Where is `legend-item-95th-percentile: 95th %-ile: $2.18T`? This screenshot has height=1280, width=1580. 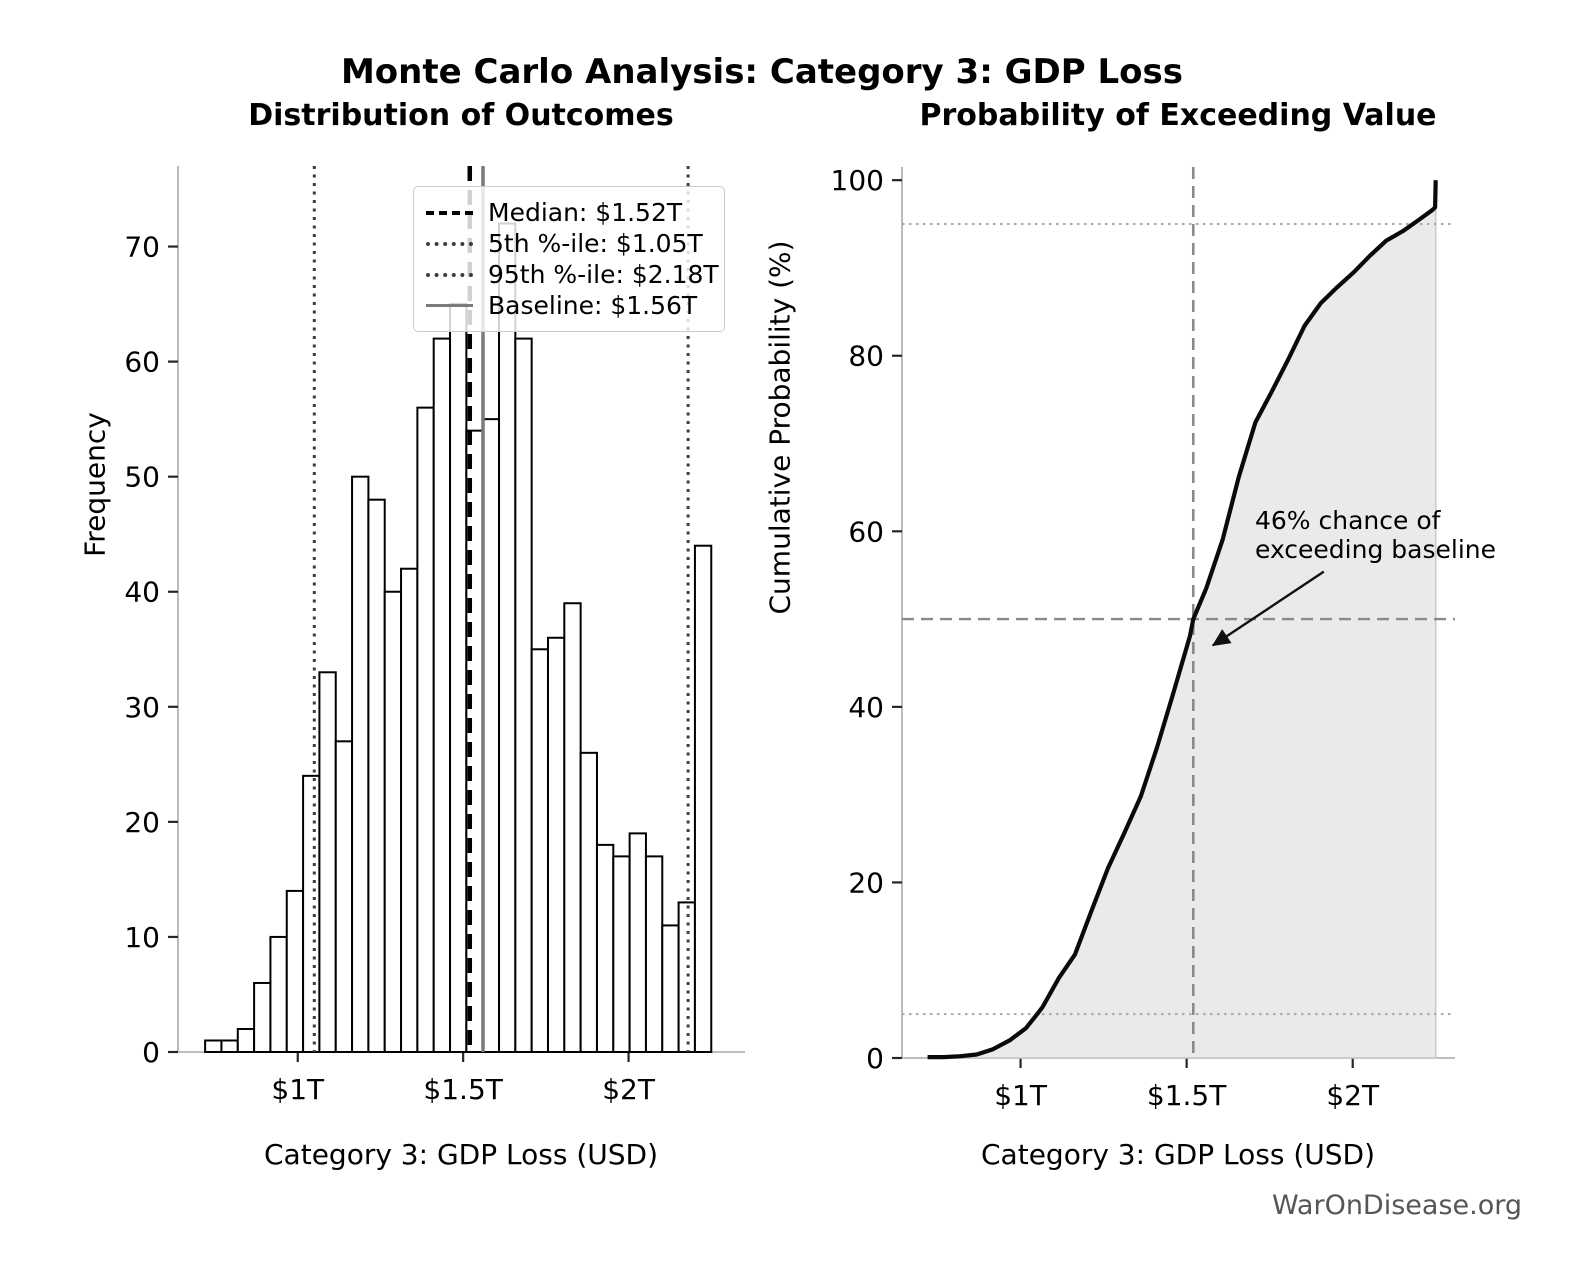 legend-item-95th-percentile: 95th %-ile: $2.18T is located at coordinates (572, 274).